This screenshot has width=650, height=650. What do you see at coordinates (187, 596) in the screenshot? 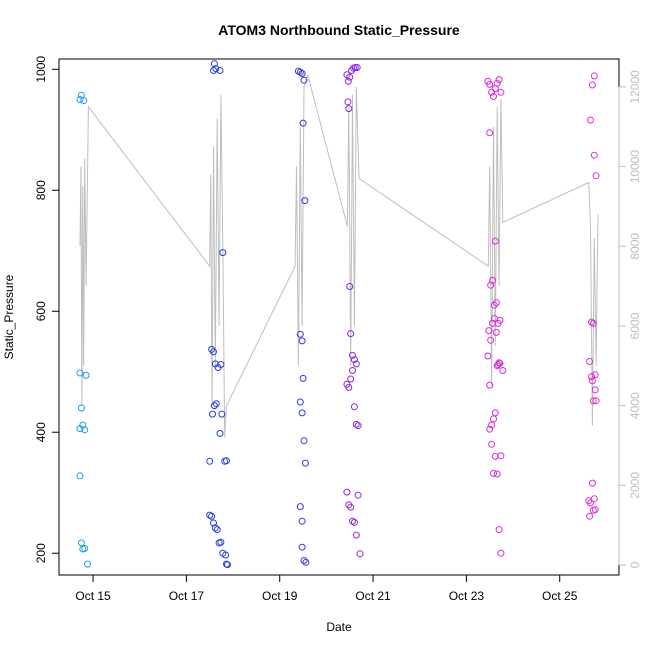
I see `x-tick-label: Oct 17` at bounding box center [187, 596].